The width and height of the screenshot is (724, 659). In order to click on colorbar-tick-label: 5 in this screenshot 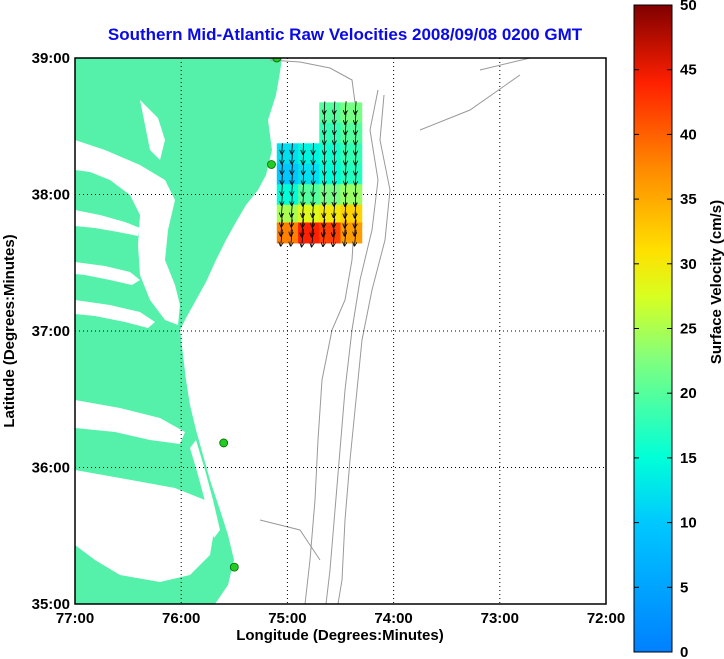, I will do `click(684, 587)`.